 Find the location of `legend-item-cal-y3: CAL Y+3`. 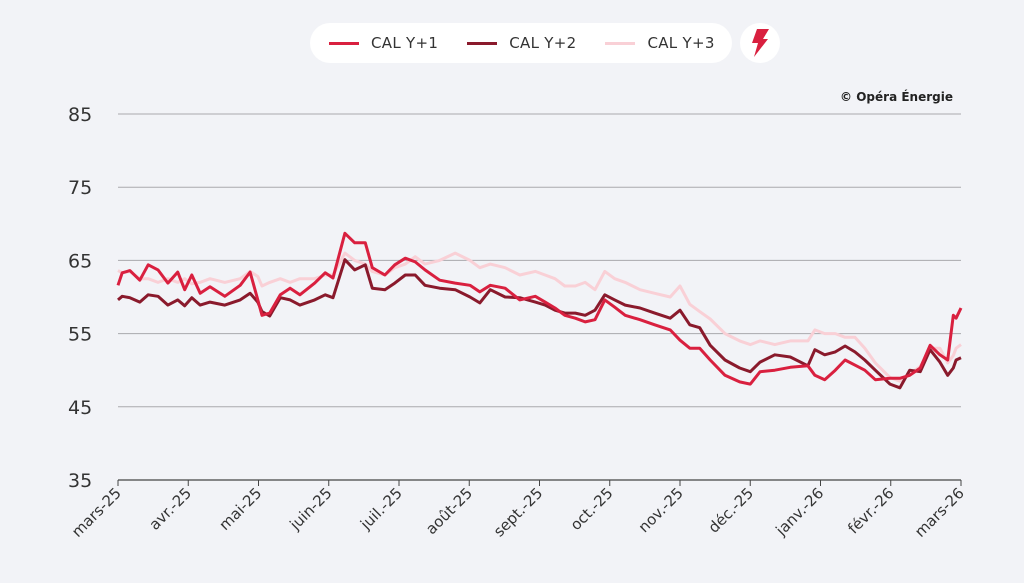

legend-item-cal-y3: CAL Y+3 is located at coordinates (659, 43).